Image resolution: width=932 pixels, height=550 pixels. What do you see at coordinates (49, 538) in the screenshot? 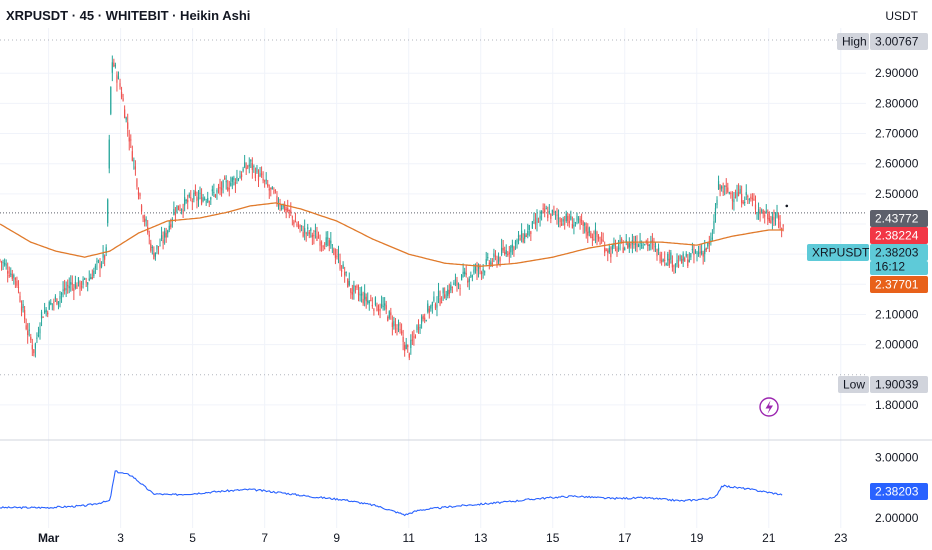
I see `date-label: Mar` at bounding box center [49, 538].